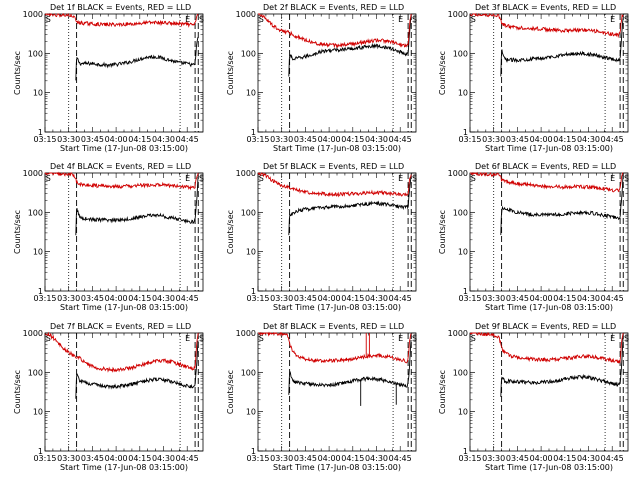 The image size is (640, 480). What do you see at coordinates (333, 7) in the screenshot?
I see `chart-title: Det 2f BLACK = Events, RED = LLD` at bounding box center [333, 7].